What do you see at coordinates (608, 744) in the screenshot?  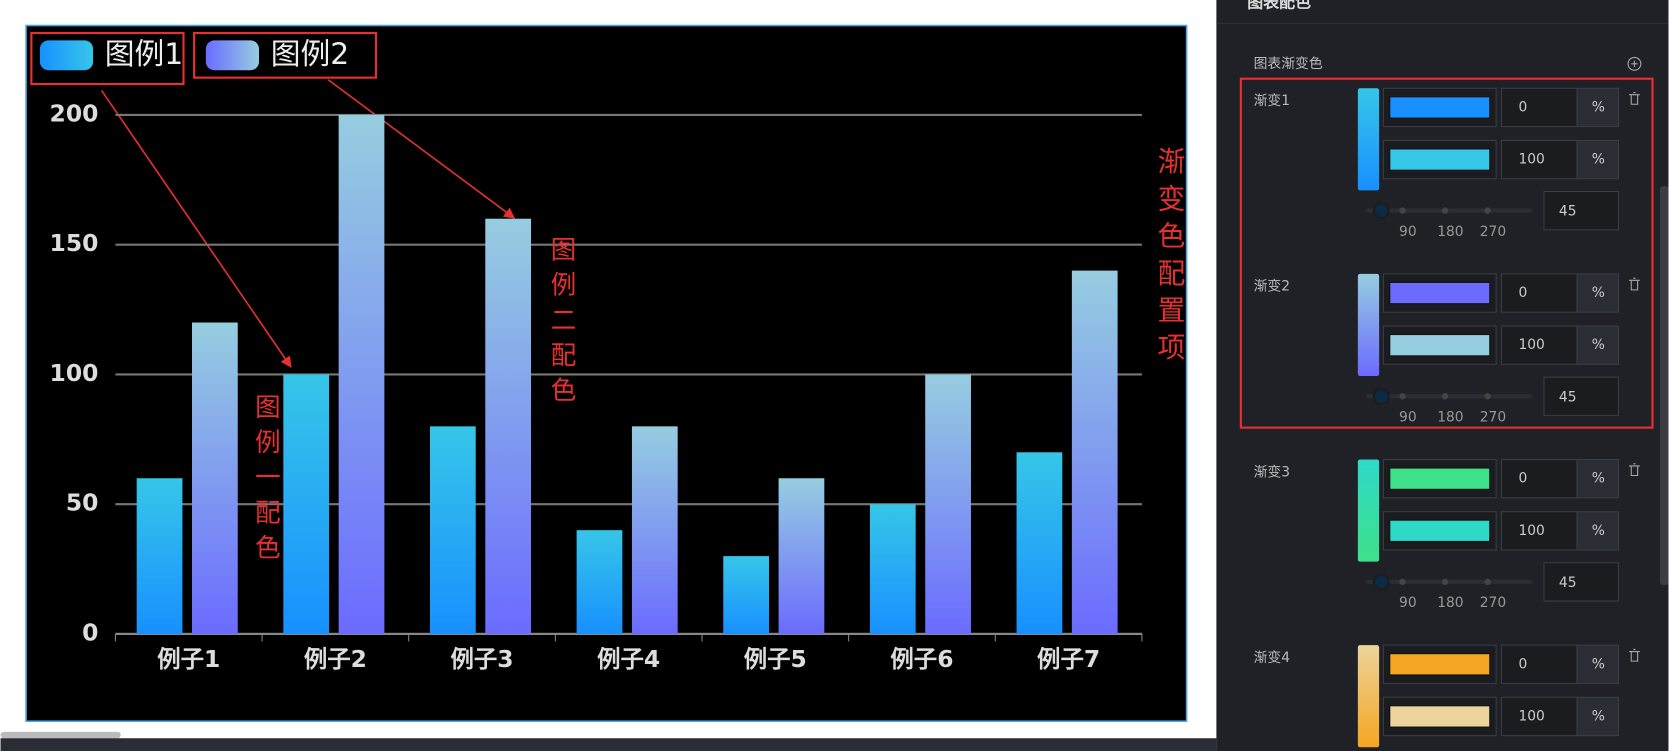 I see `bottom-bar` at bounding box center [608, 744].